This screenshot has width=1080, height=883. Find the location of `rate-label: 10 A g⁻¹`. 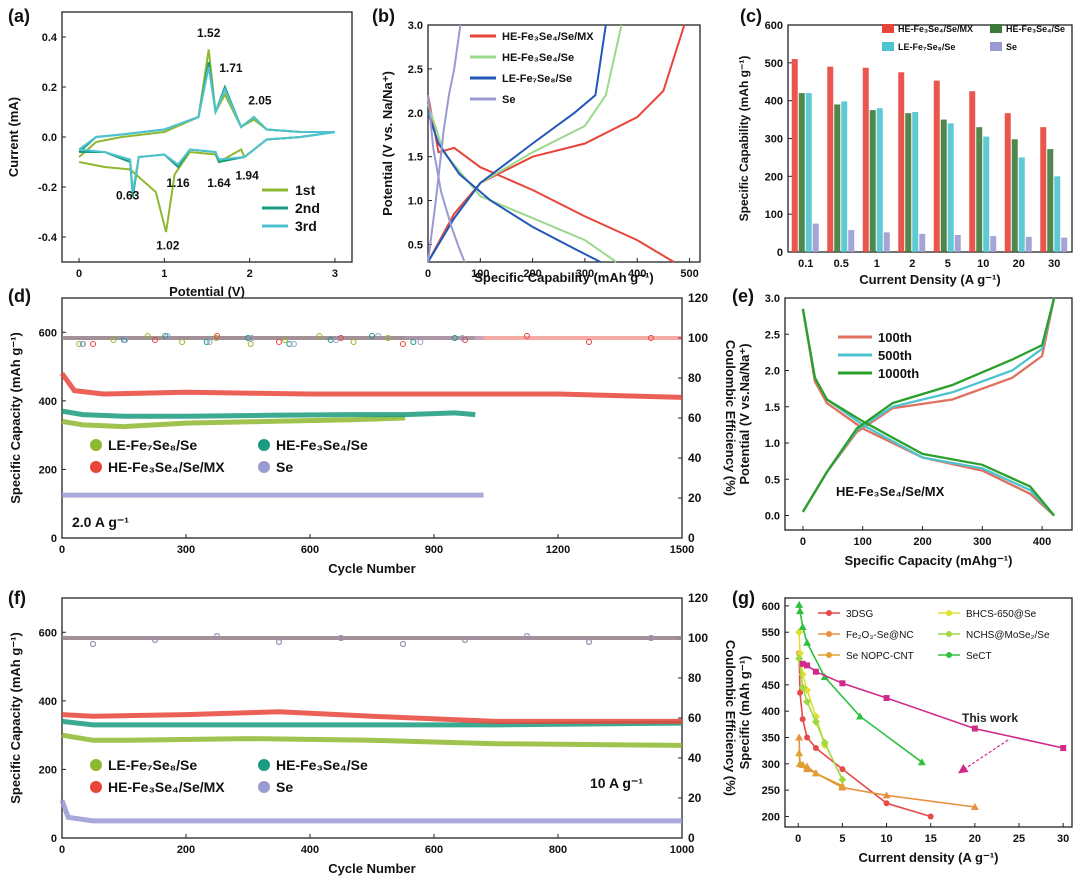

rate-label: 10 A g⁻¹ is located at coordinates (616, 783).